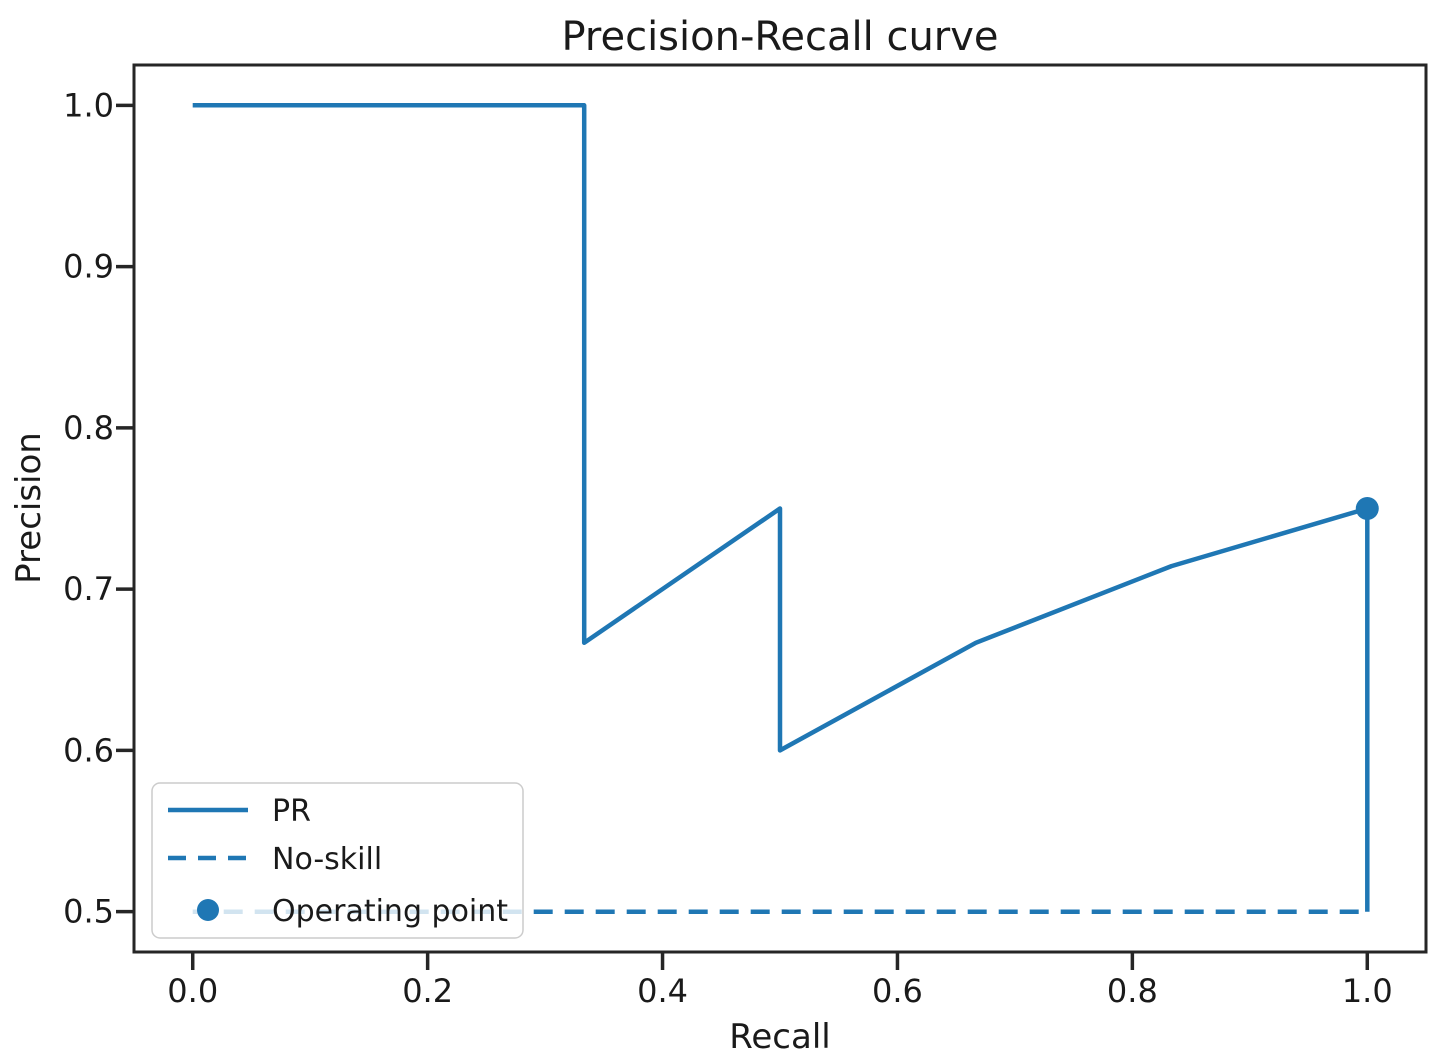 This screenshot has width=1447, height=1060. I want to click on legend-item: Operating point, so click(352, 911).